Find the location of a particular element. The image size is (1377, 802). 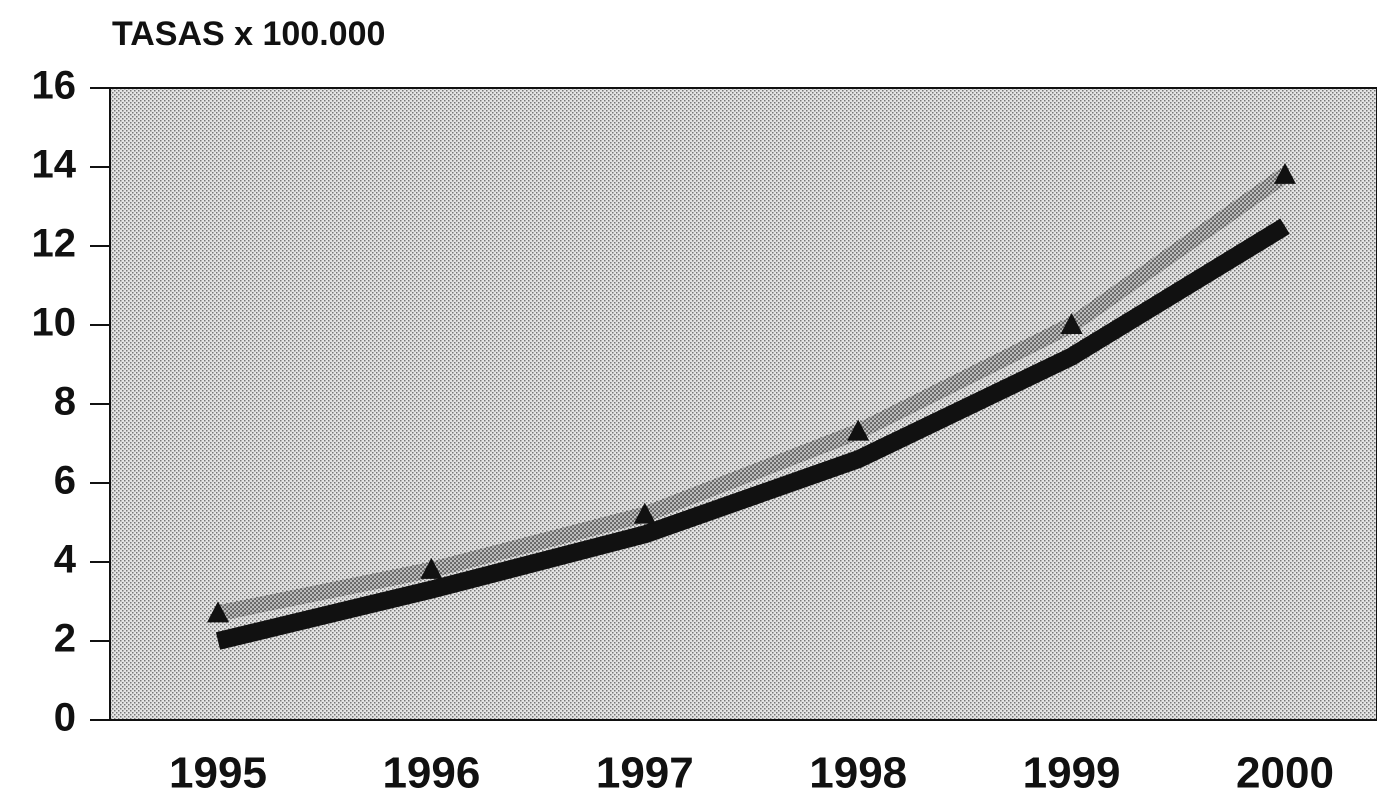

y-tick-label: 14 is located at coordinates (54, 165).